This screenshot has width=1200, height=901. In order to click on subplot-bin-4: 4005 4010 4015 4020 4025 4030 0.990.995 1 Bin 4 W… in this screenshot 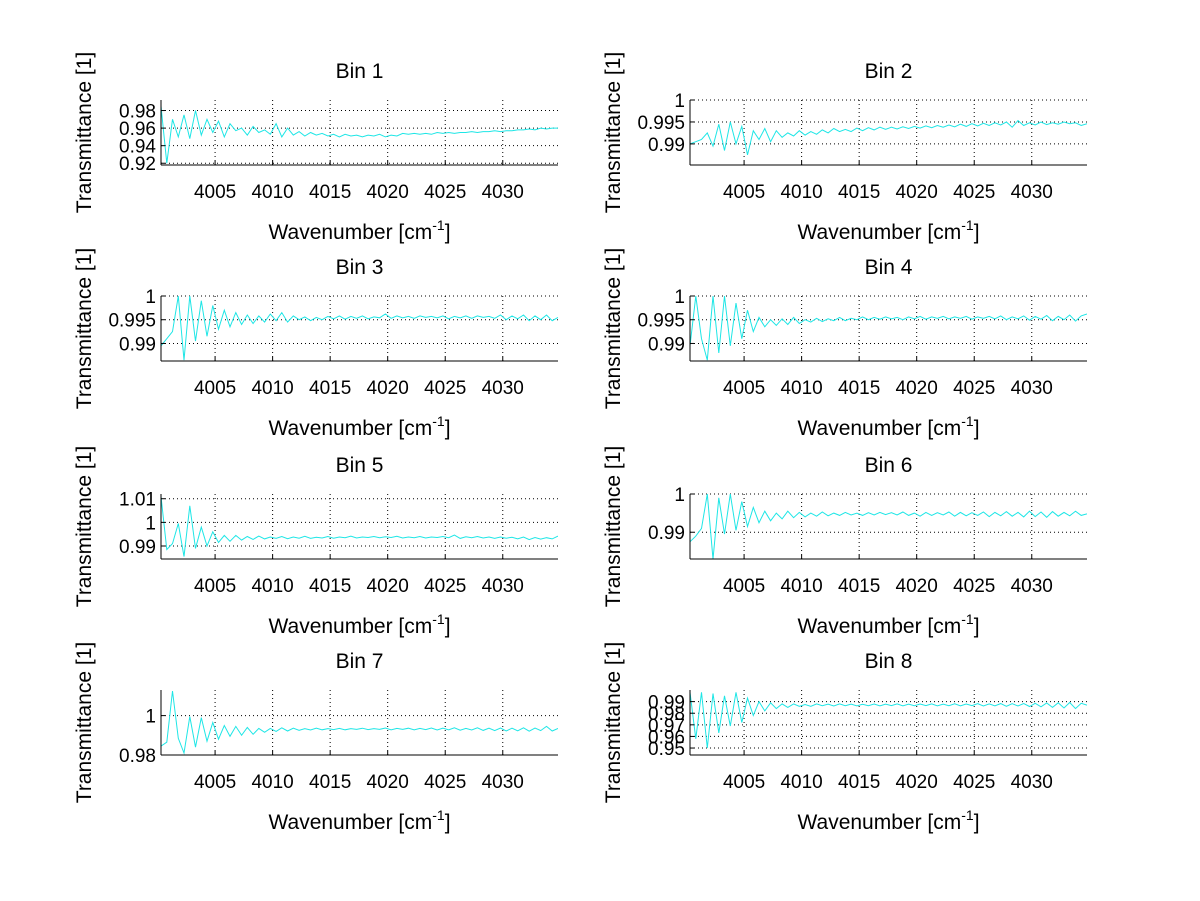, I will do `click(844, 344)`.